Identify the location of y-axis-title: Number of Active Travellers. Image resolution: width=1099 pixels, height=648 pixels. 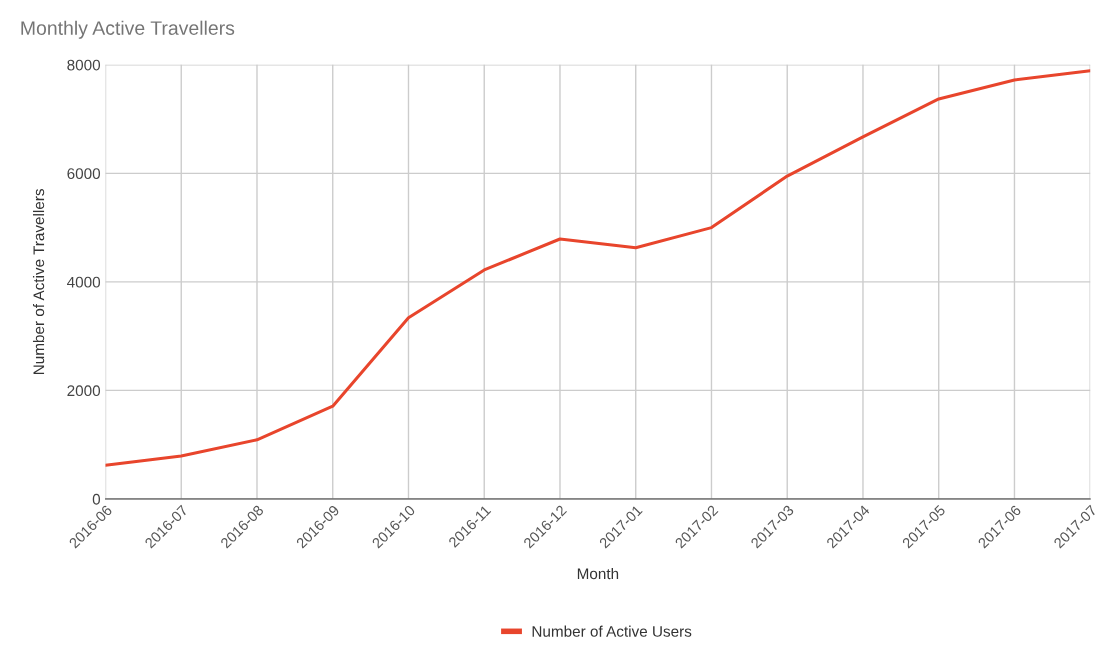
(38, 282).